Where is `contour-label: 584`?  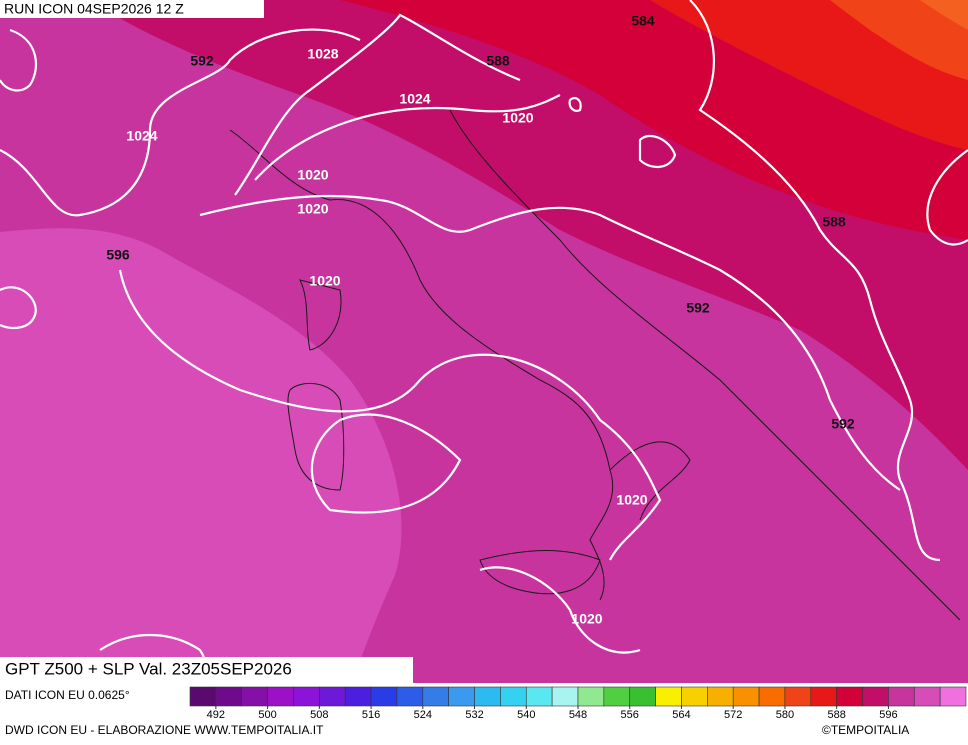 contour-label: 584 is located at coordinates (643, 21).